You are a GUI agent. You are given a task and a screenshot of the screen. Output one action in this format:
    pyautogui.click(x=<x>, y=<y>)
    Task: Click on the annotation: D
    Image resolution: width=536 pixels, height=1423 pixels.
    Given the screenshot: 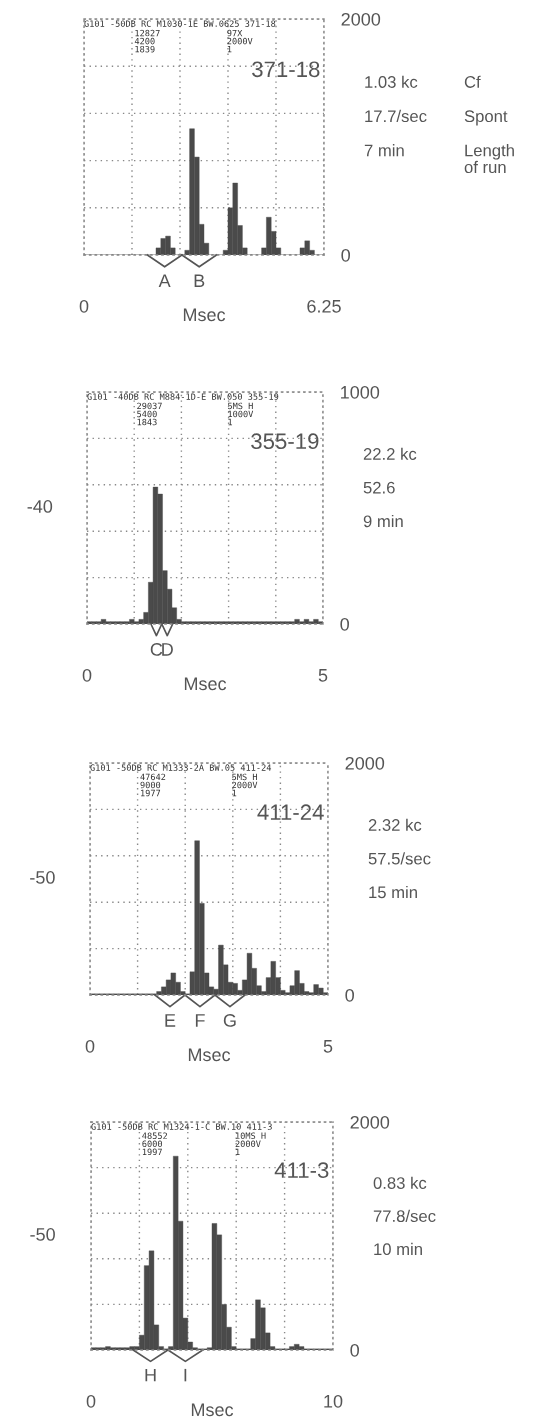 What is the action you would take?
    pyautogui.click(x=167, y=649)
    